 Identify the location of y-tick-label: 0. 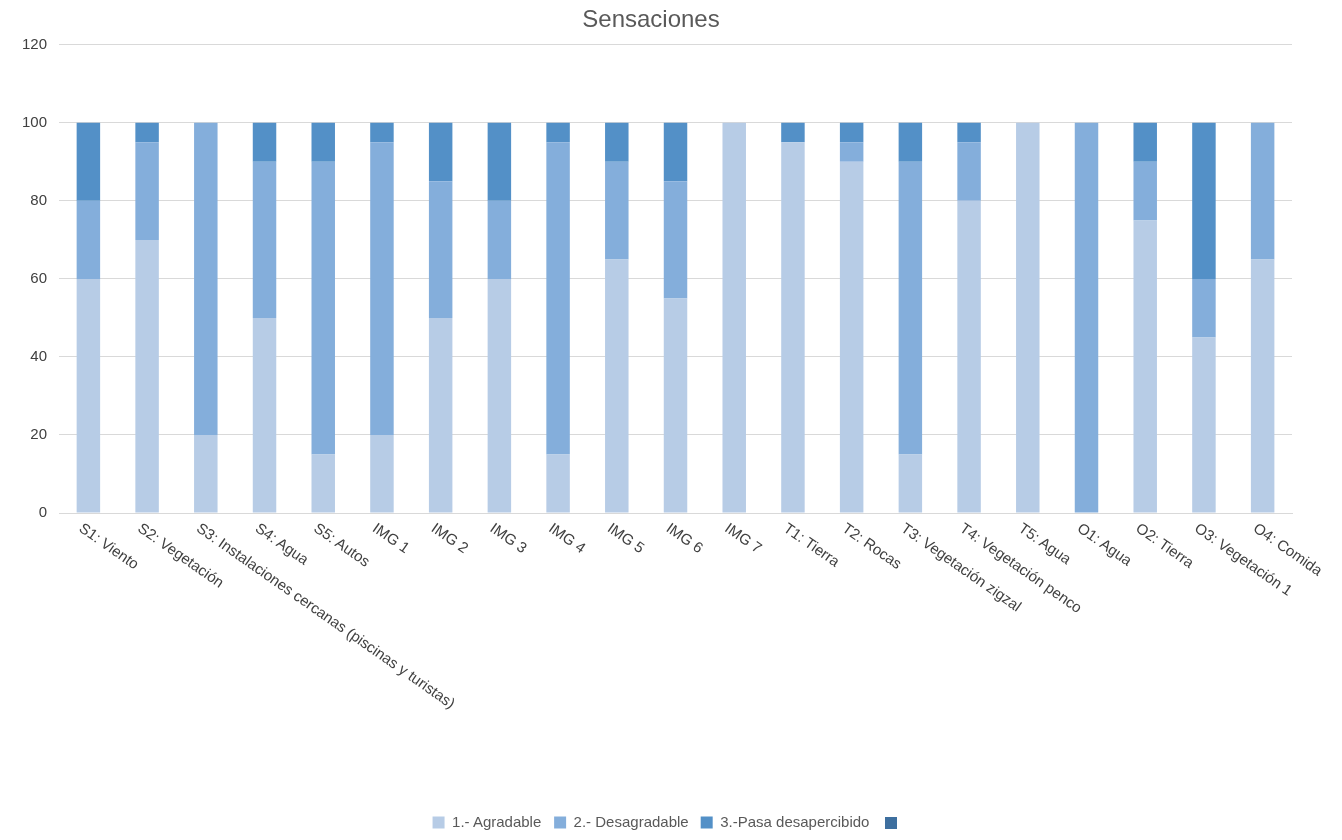
(43, 512).